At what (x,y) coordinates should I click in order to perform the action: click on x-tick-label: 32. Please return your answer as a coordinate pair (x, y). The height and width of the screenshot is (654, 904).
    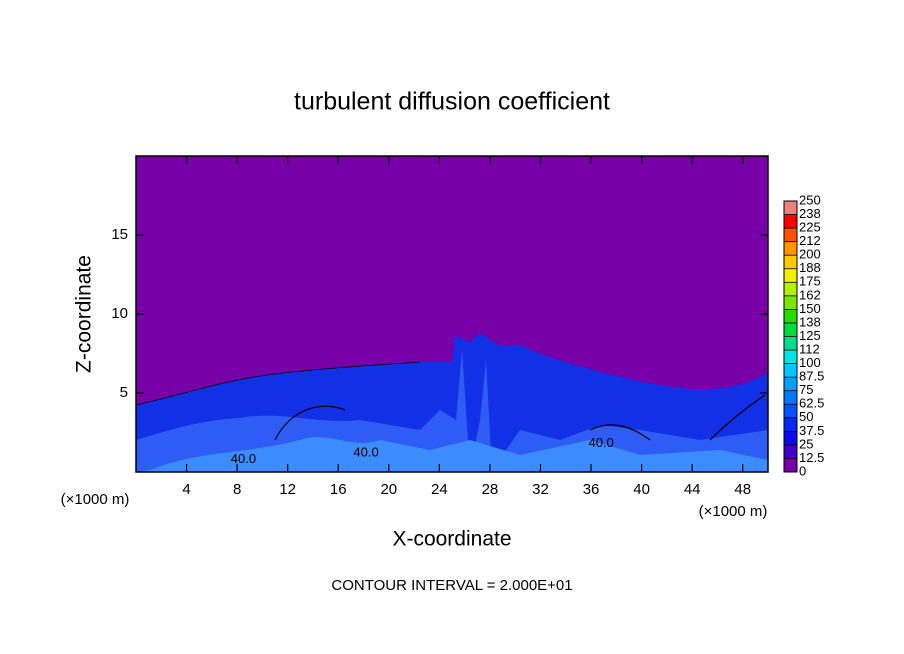
    Looking at the image, I should click on (540, 489).